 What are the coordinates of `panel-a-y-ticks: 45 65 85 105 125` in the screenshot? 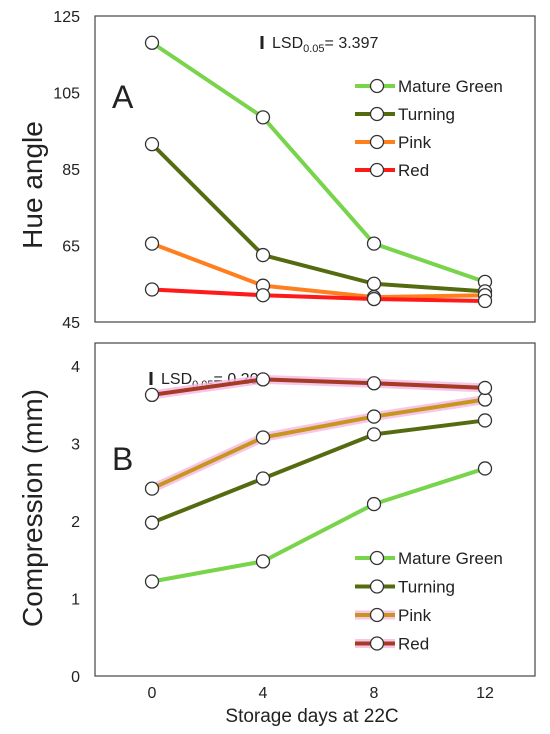 It's located at (66, 170).